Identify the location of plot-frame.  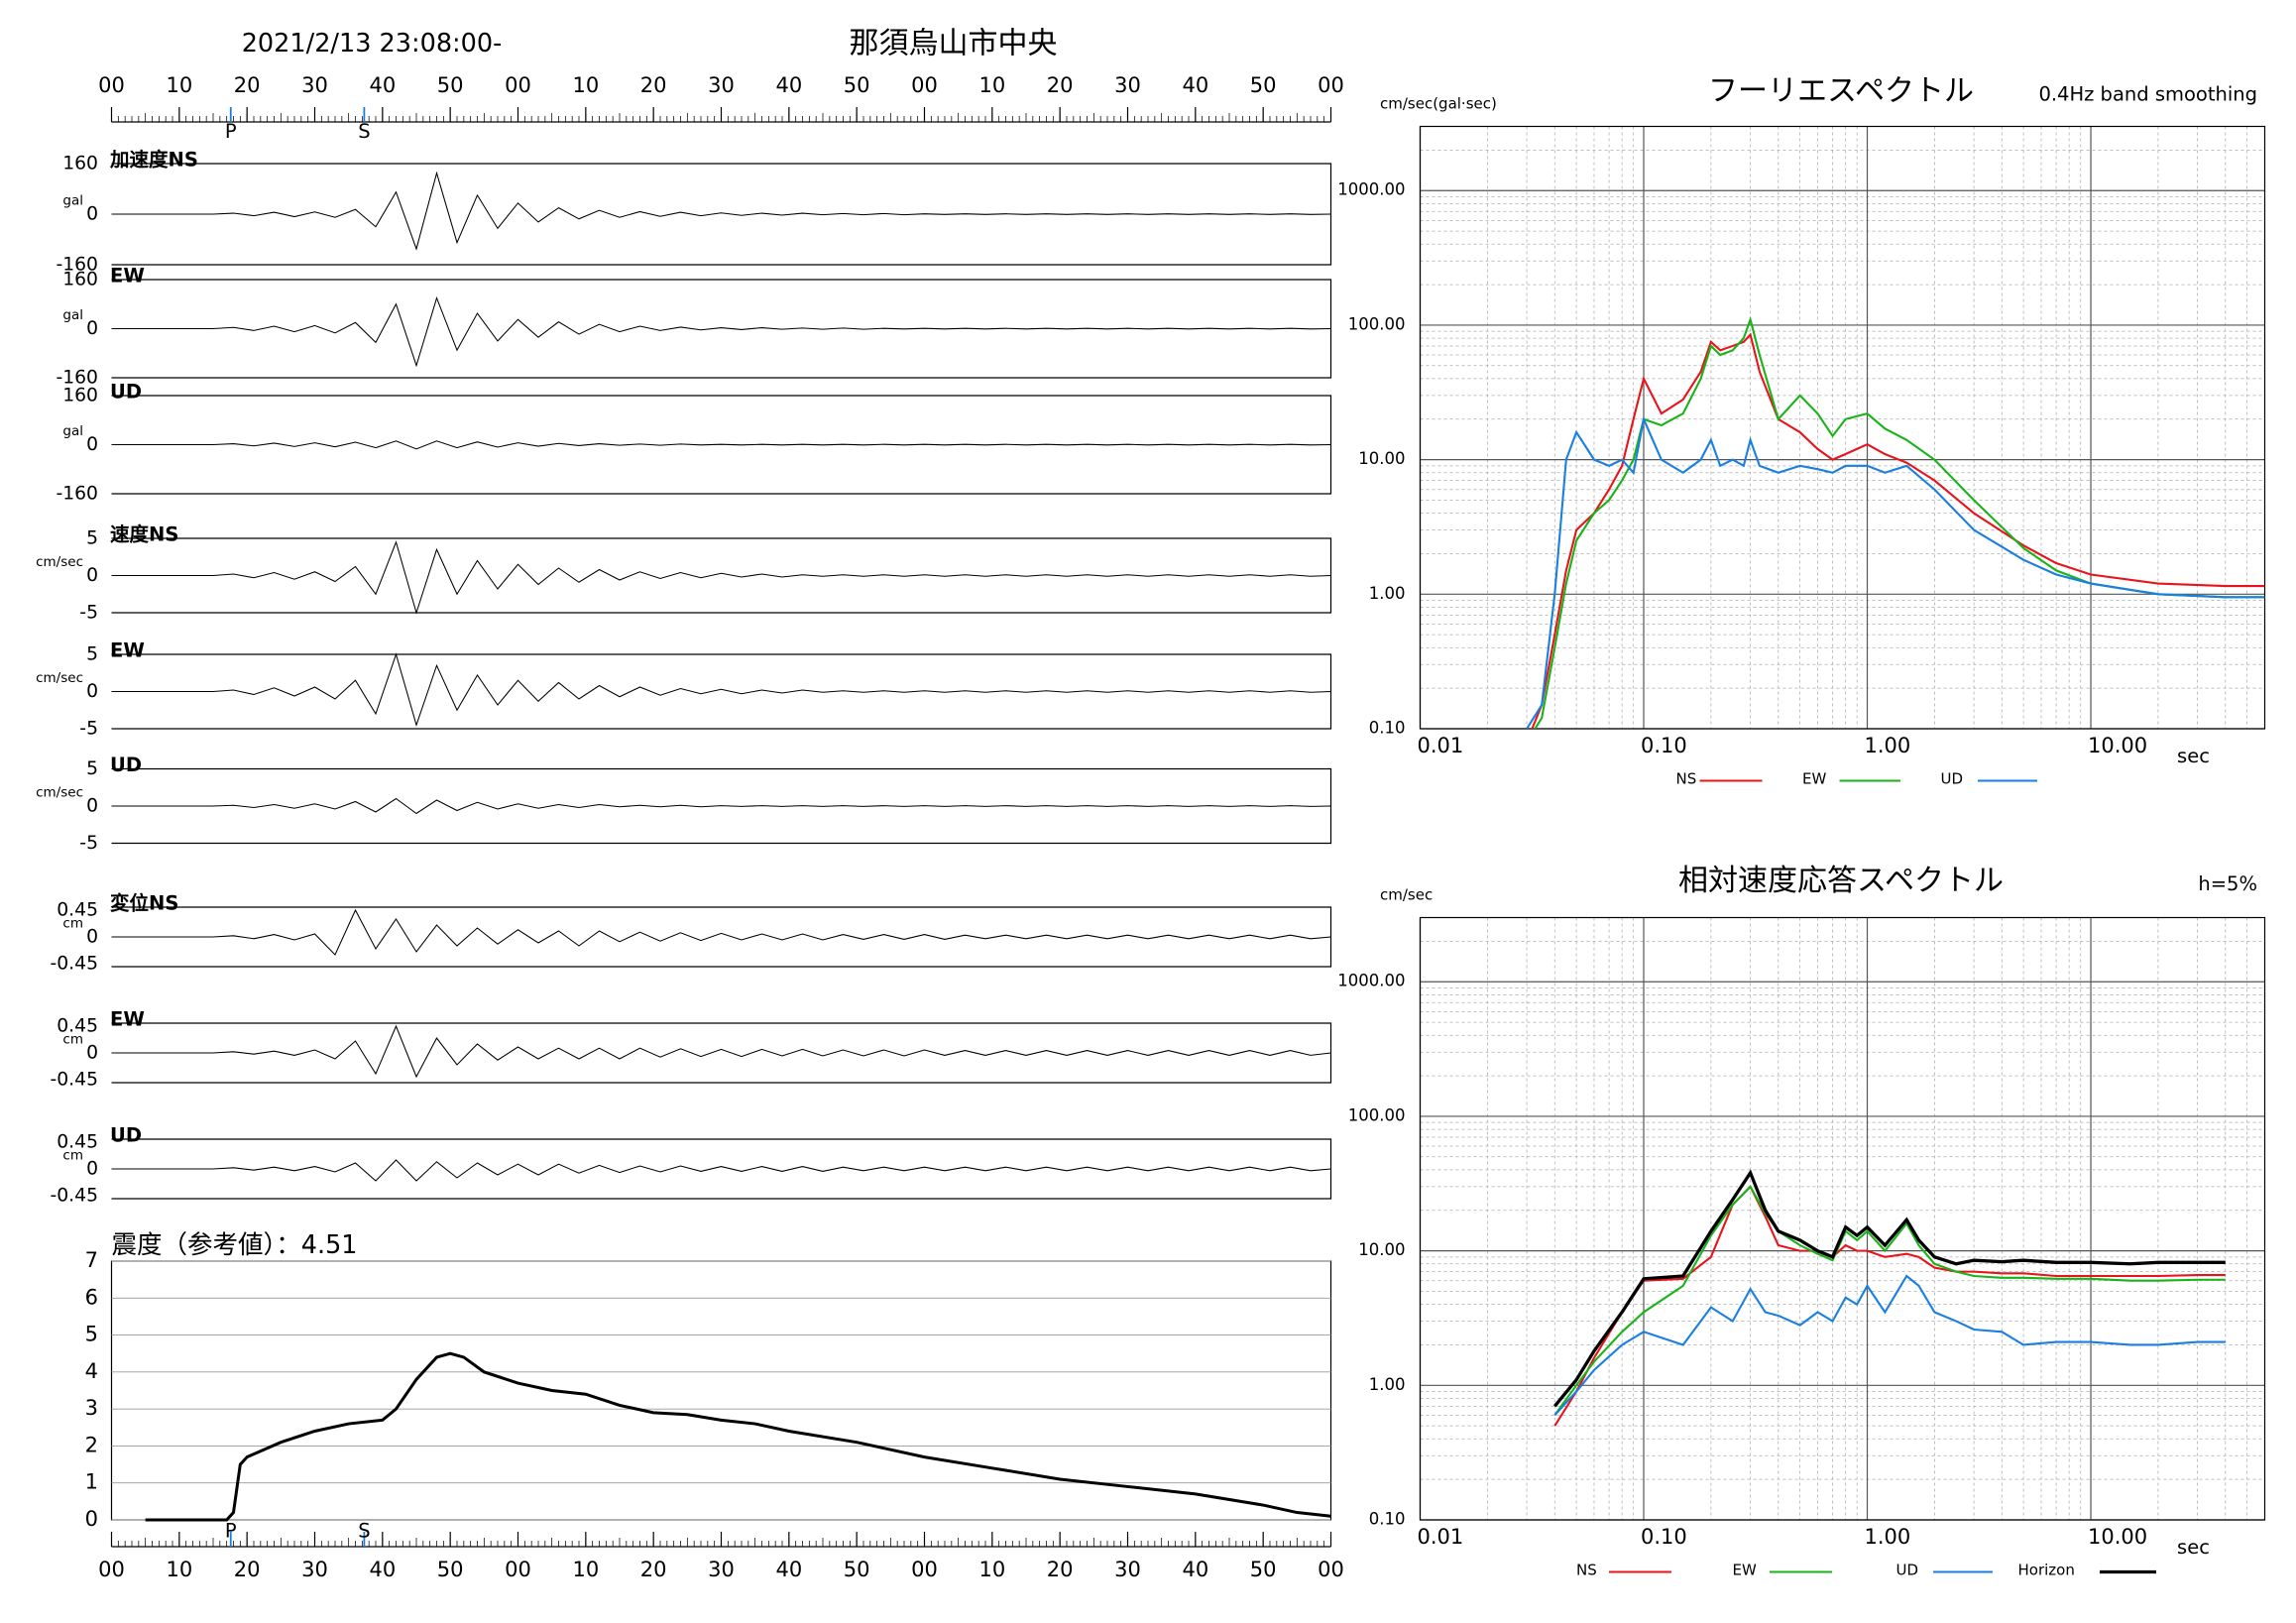
(1842, 427).